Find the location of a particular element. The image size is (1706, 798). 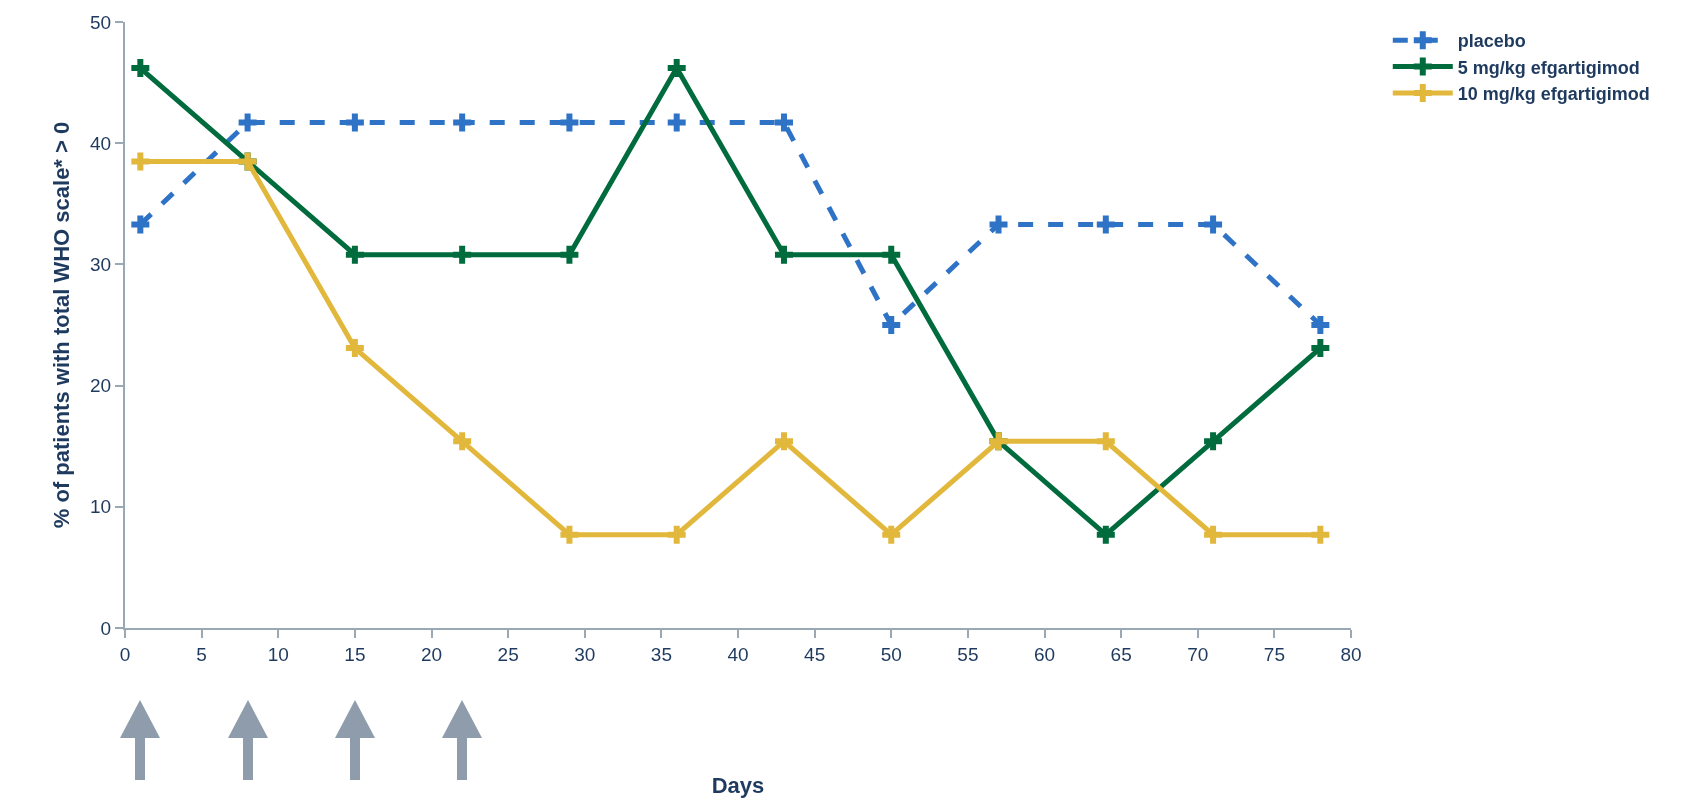

x-tick-label: 65 is located at coordinates (1121, 654).